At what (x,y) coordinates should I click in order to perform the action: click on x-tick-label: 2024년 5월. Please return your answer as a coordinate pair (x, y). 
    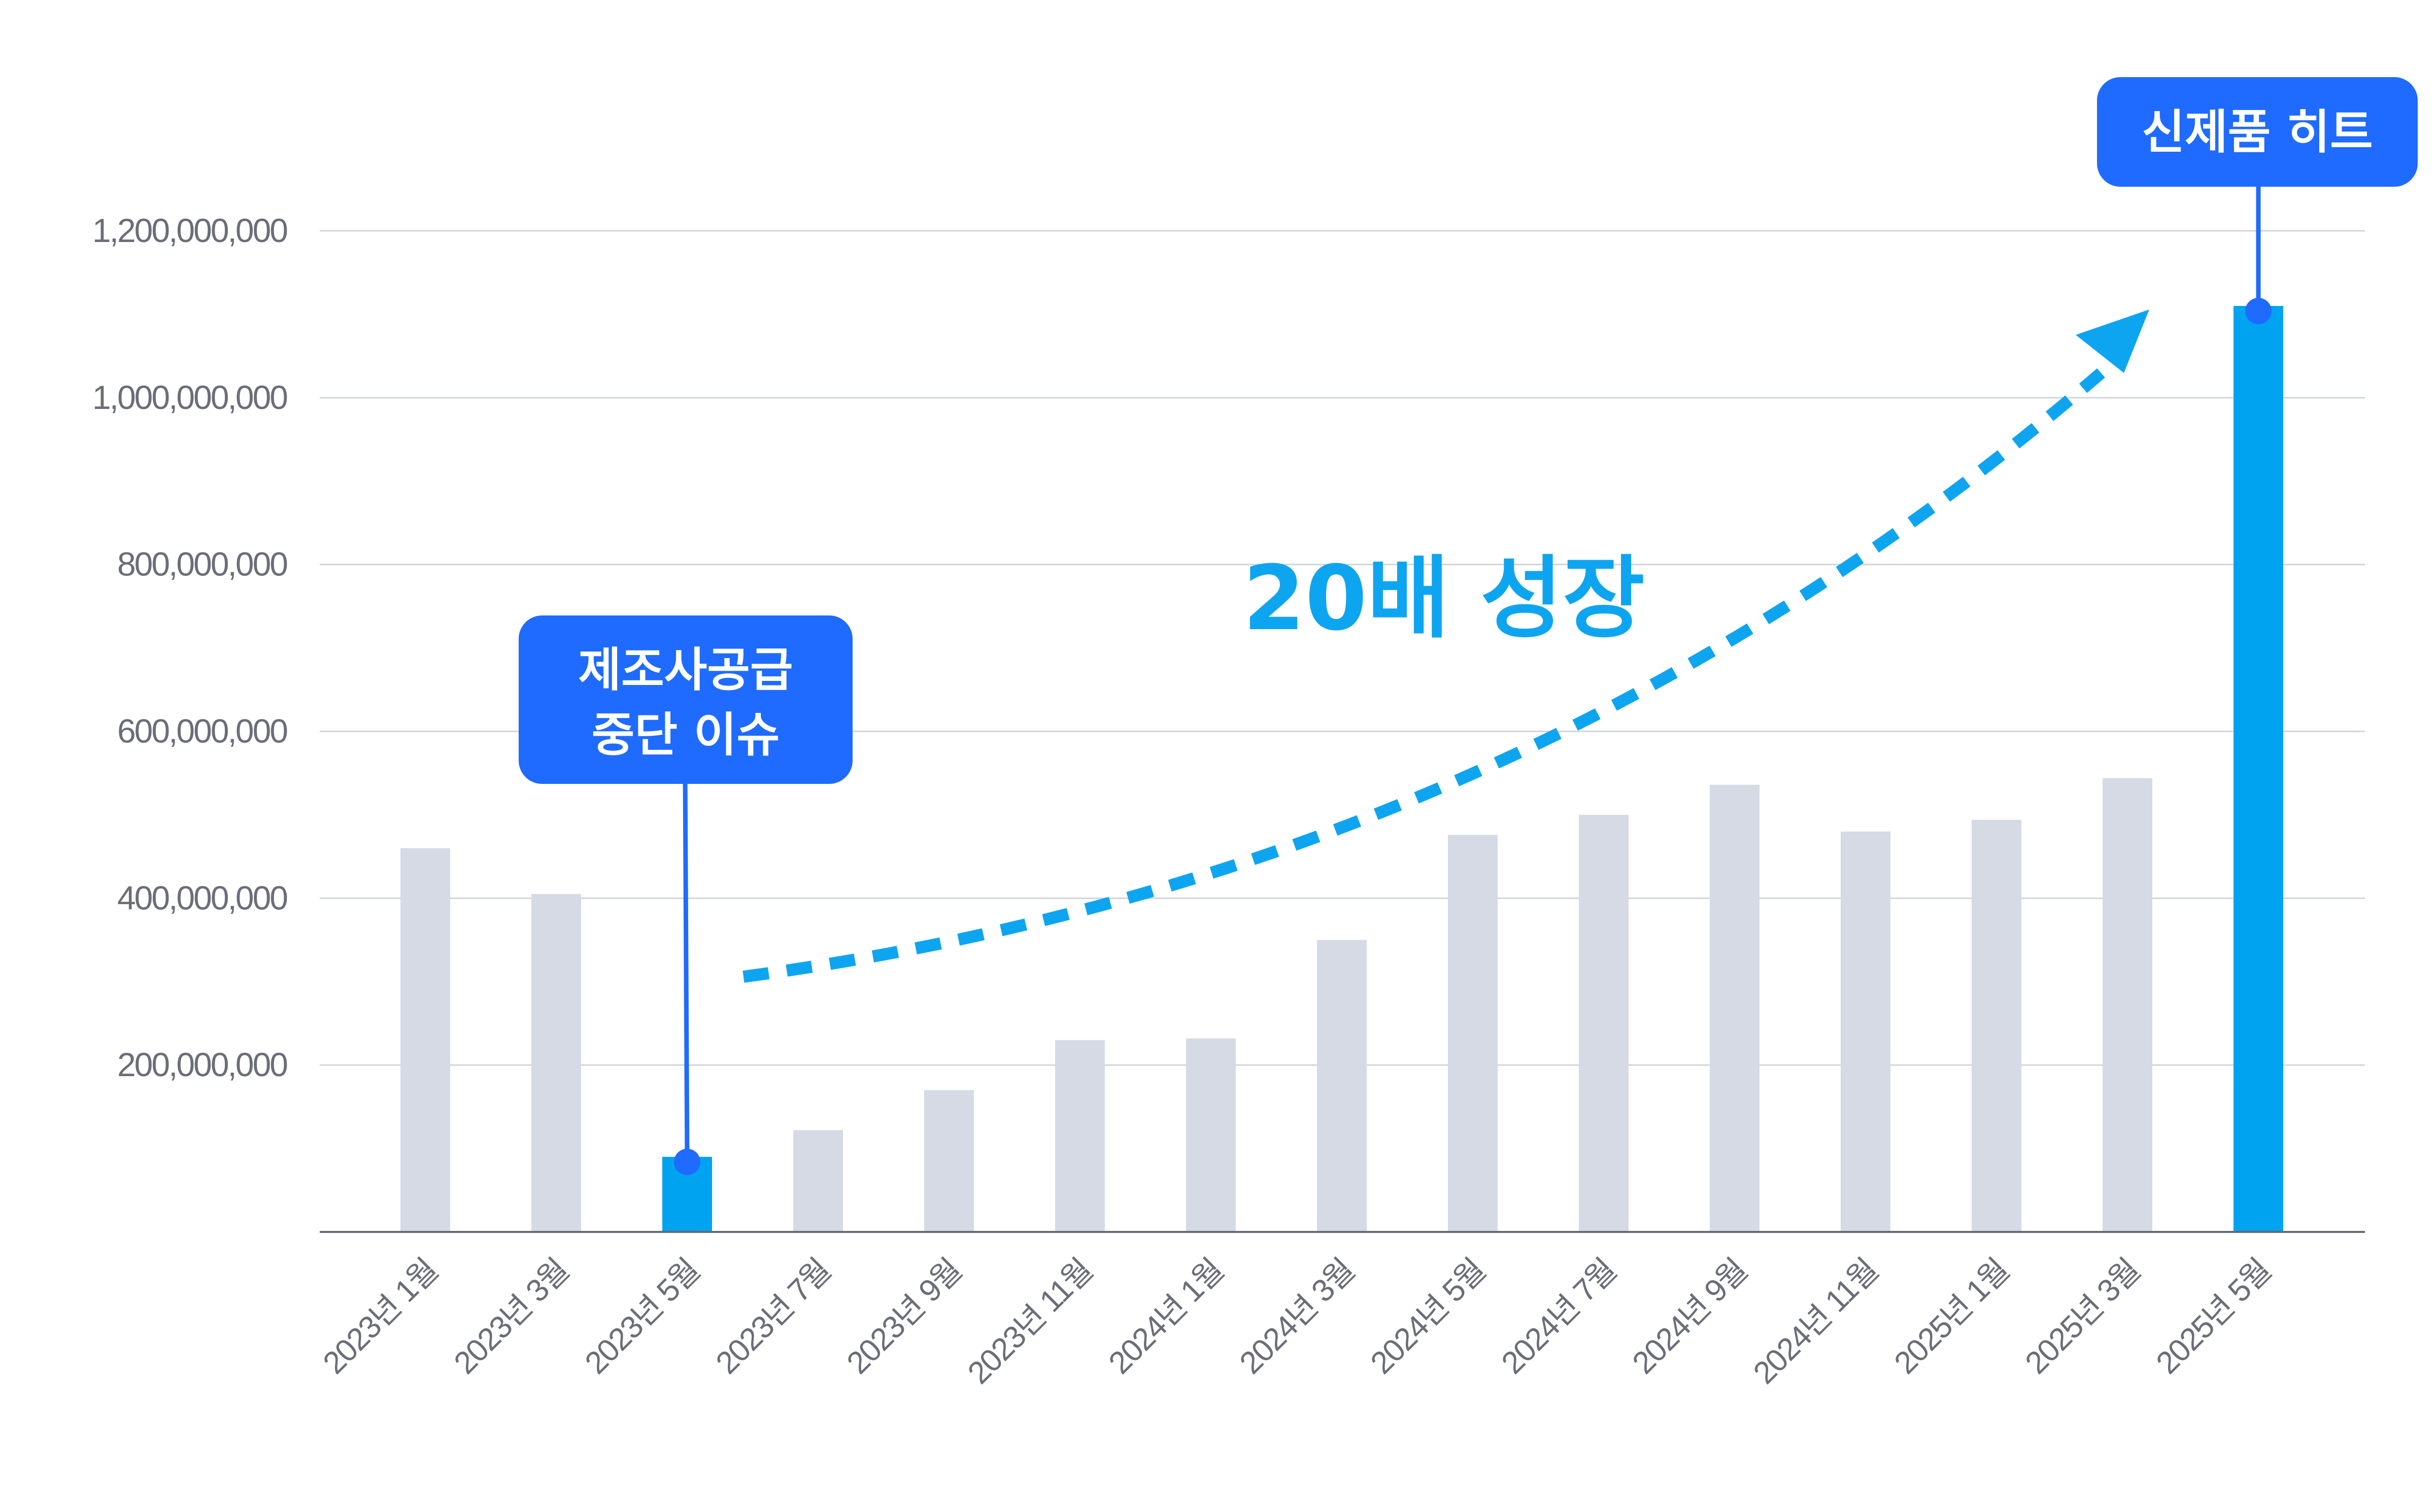
    Looking at the image, I should click on (1428, 1317).